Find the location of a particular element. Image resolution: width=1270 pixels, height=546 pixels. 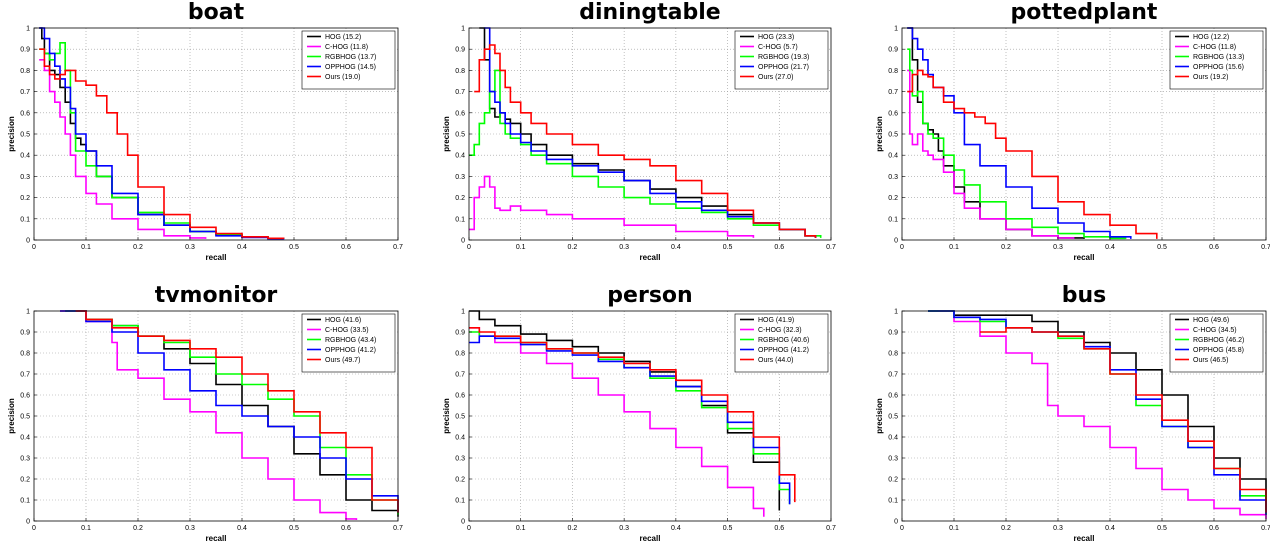

chart-4-title: person is located at coordinates (649, 295).